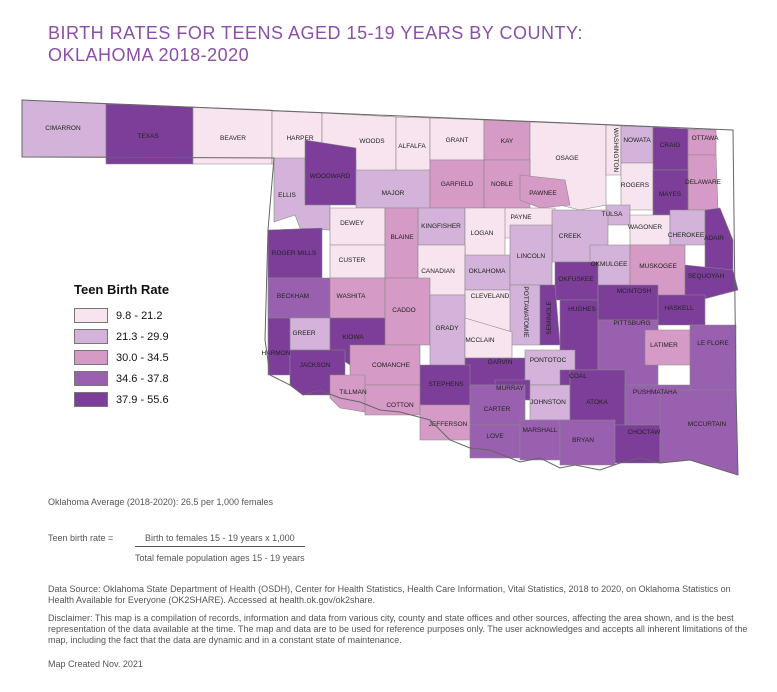  What do you see at coordinates (631, 323) in the screenshot?
I see `county-label: PITTSBURG` at bounding box center [631, 323].